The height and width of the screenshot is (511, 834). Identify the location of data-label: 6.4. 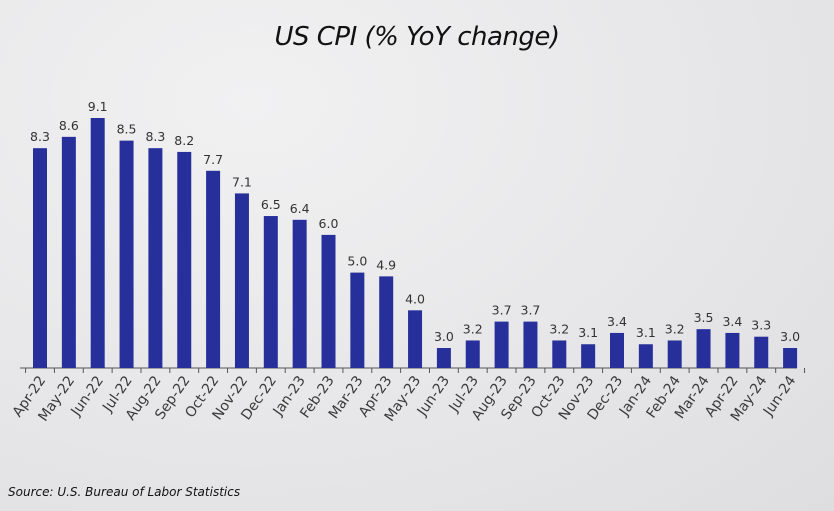
(300, 208).